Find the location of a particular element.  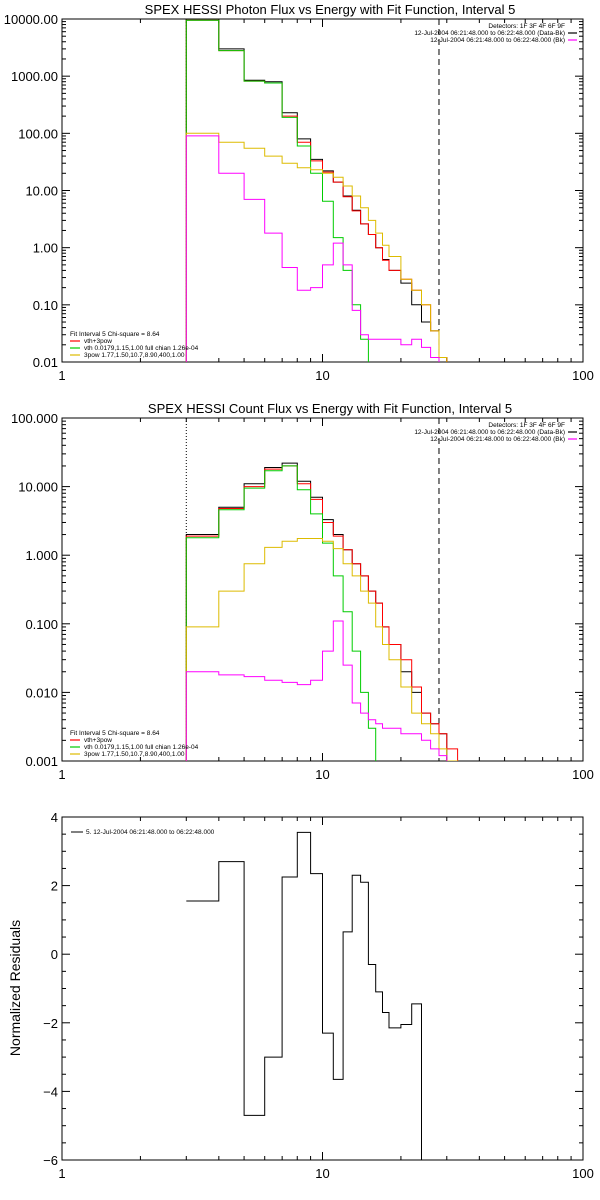

photon-flux-legend-bottom-entry: 3pow 1.77,1.50,10.7,8.90,400,1.00 is located at coordinates (134, 355).